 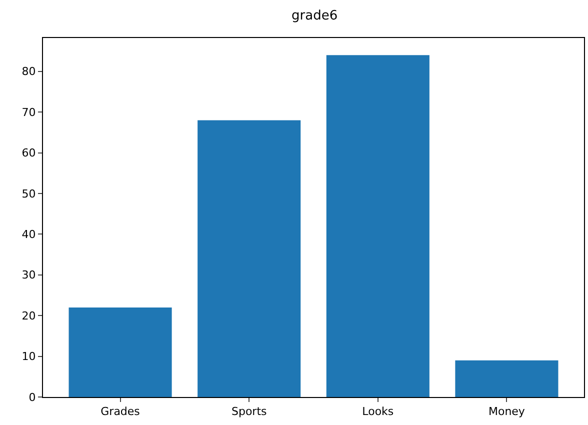 I want to click on x-tick-label: Money, so click(x=507, y=411).